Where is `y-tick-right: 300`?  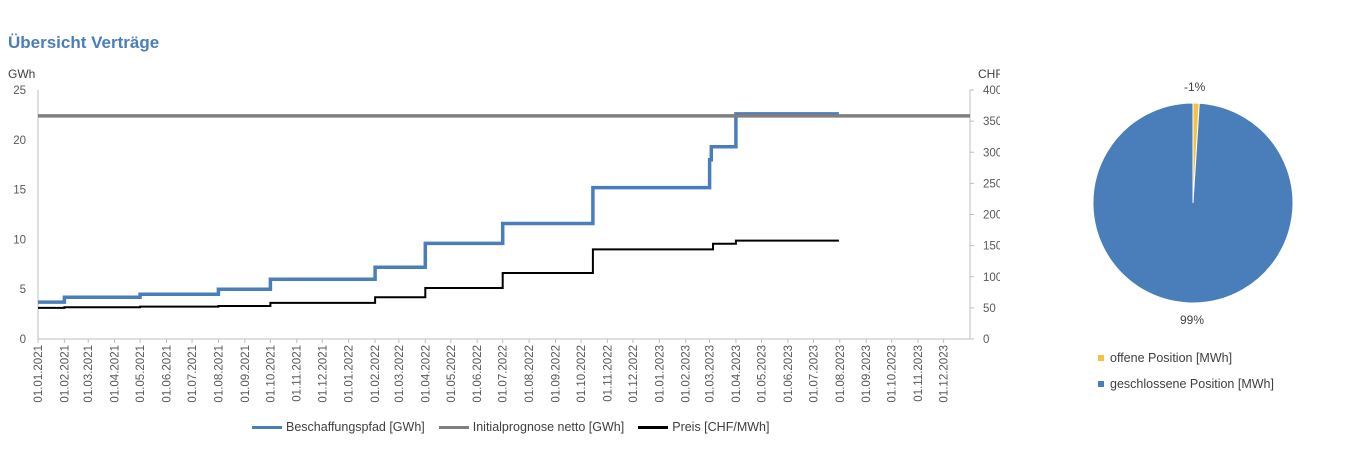 y-tick-right: 300 is located at coordinates (991, 153).